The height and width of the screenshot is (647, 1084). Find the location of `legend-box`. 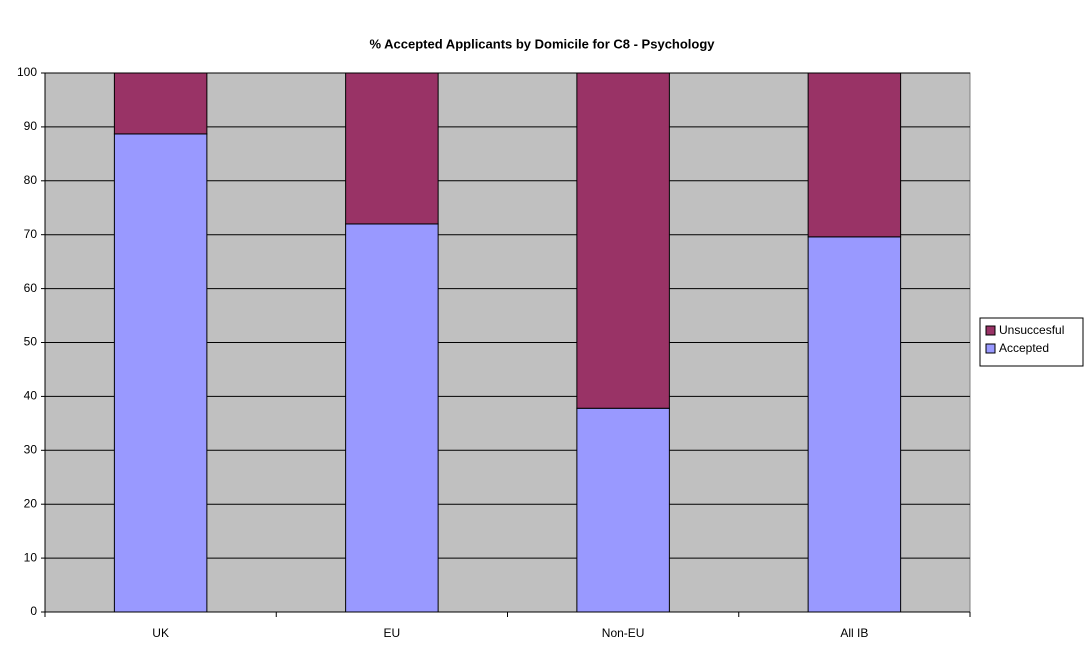

legend-box is located at coordinates (1031, 342).